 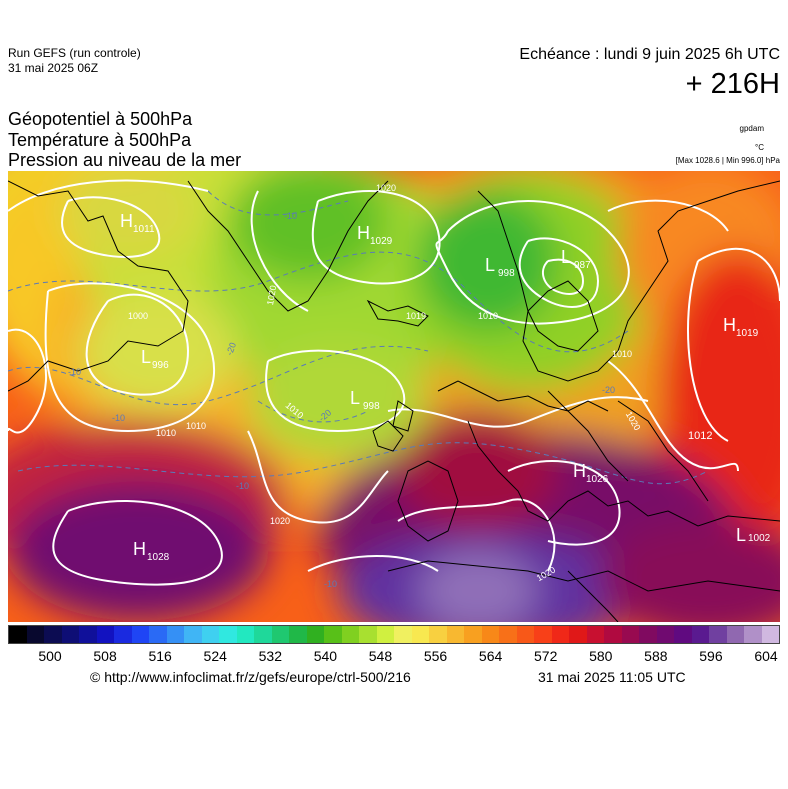 What do you see at coordinates (597, 479) in the screenshot?
I see `pressure-center-value: 1026` at bounding box center [597, 479].